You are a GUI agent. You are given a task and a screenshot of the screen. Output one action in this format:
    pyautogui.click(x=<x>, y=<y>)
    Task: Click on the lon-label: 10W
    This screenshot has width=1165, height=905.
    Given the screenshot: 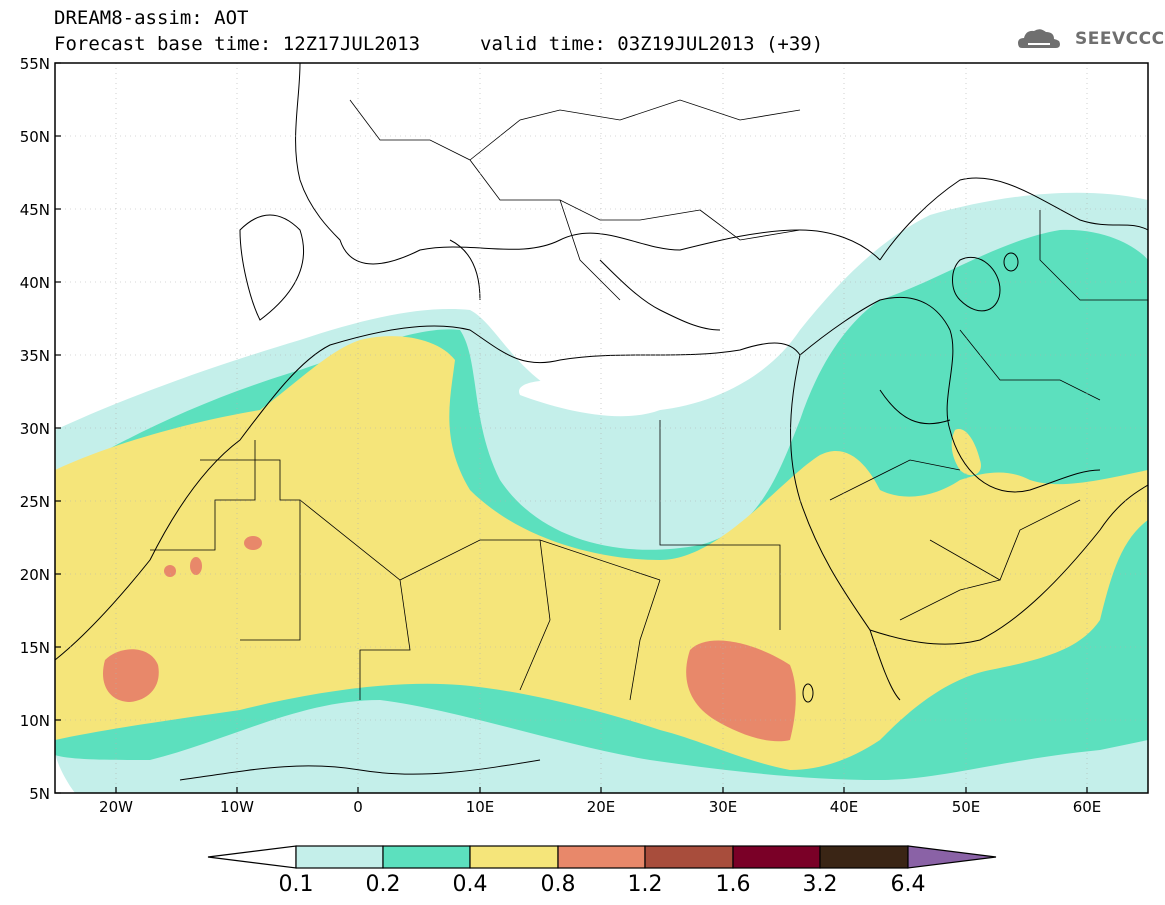 What is the action you would take?
    pyautogui.click(x=237, y=807)
    